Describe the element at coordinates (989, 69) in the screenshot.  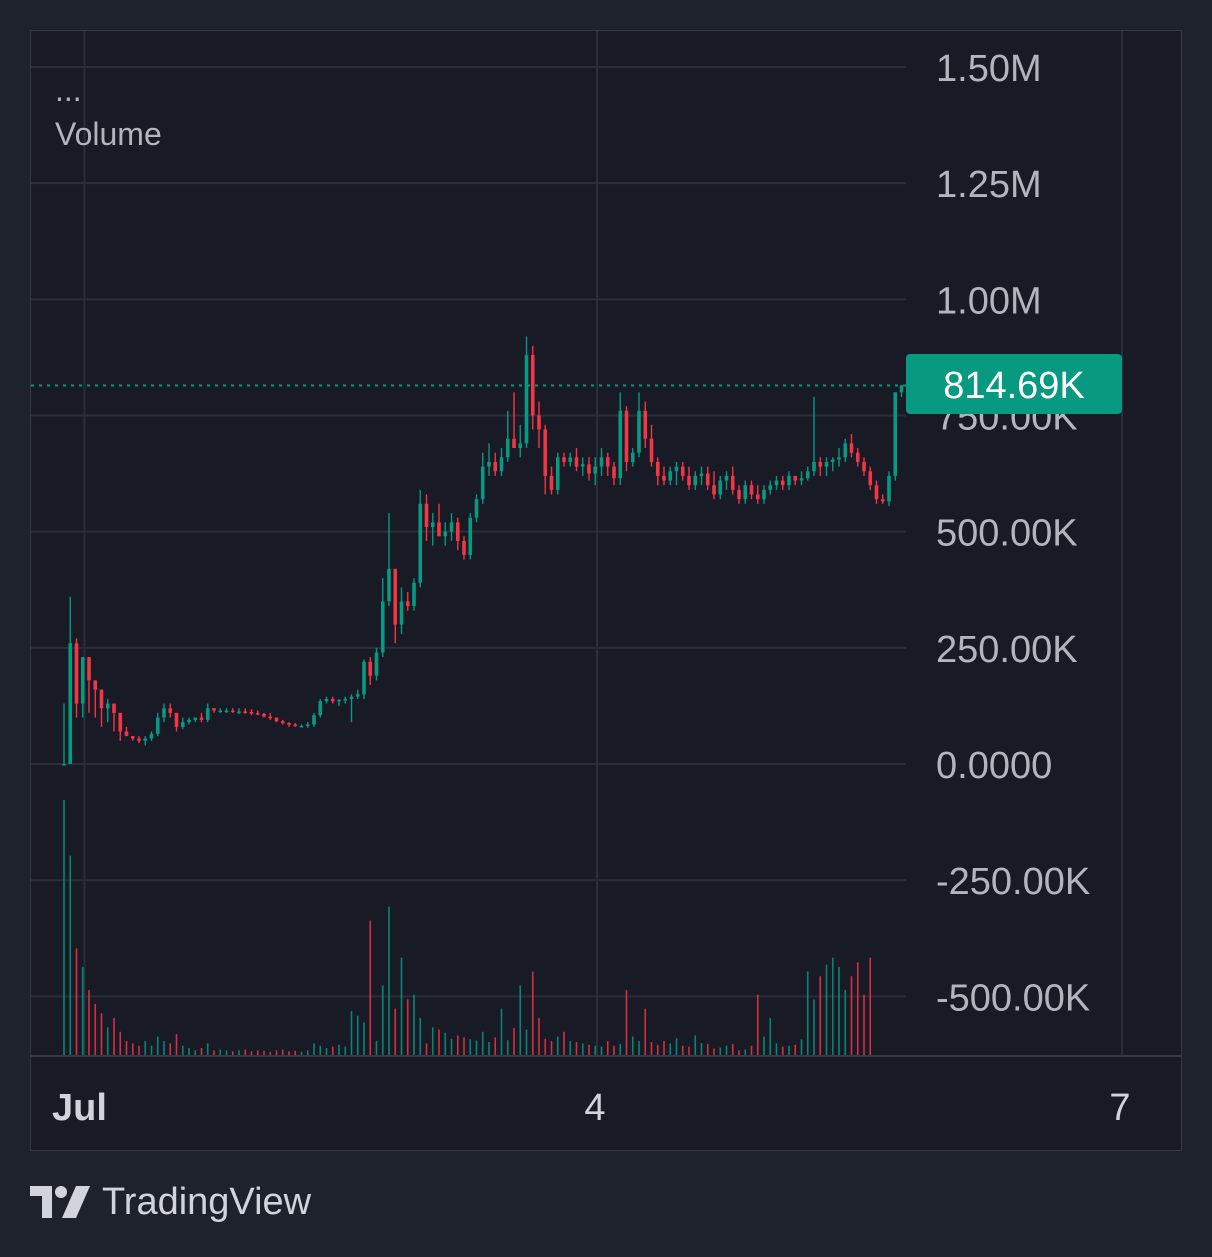
I see `y-tick-label: 1.50M` at that location.